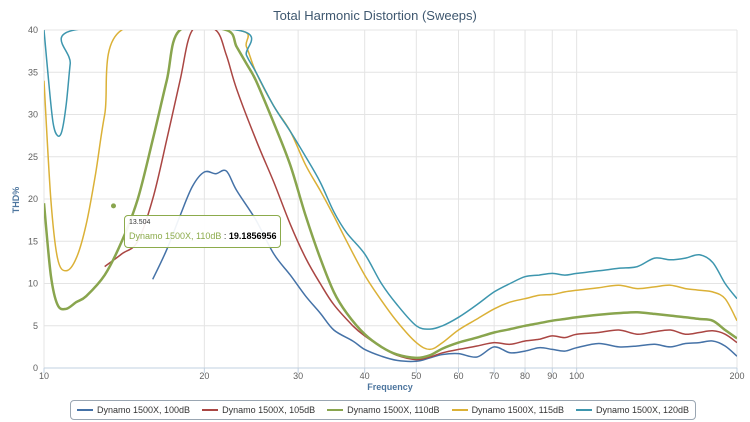 Image resolution: width=750 pixels, height=422 pixels. I want to click on legend-item-5: Dynamo 1500X, 120dB, so click(632, 410).